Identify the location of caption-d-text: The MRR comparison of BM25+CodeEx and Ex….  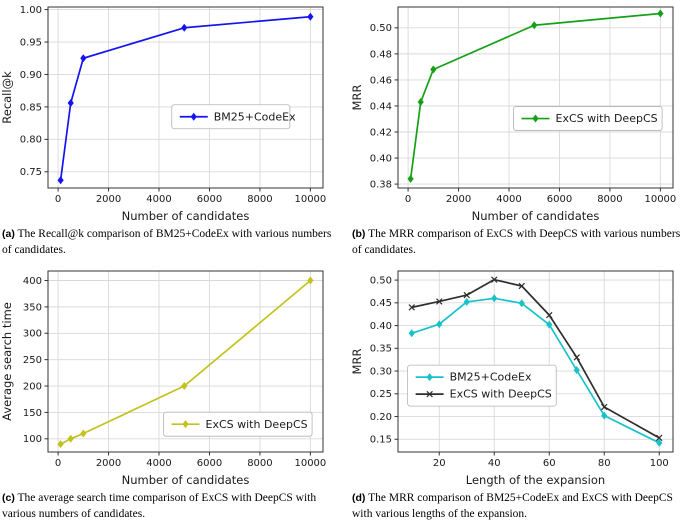
(512, 506).